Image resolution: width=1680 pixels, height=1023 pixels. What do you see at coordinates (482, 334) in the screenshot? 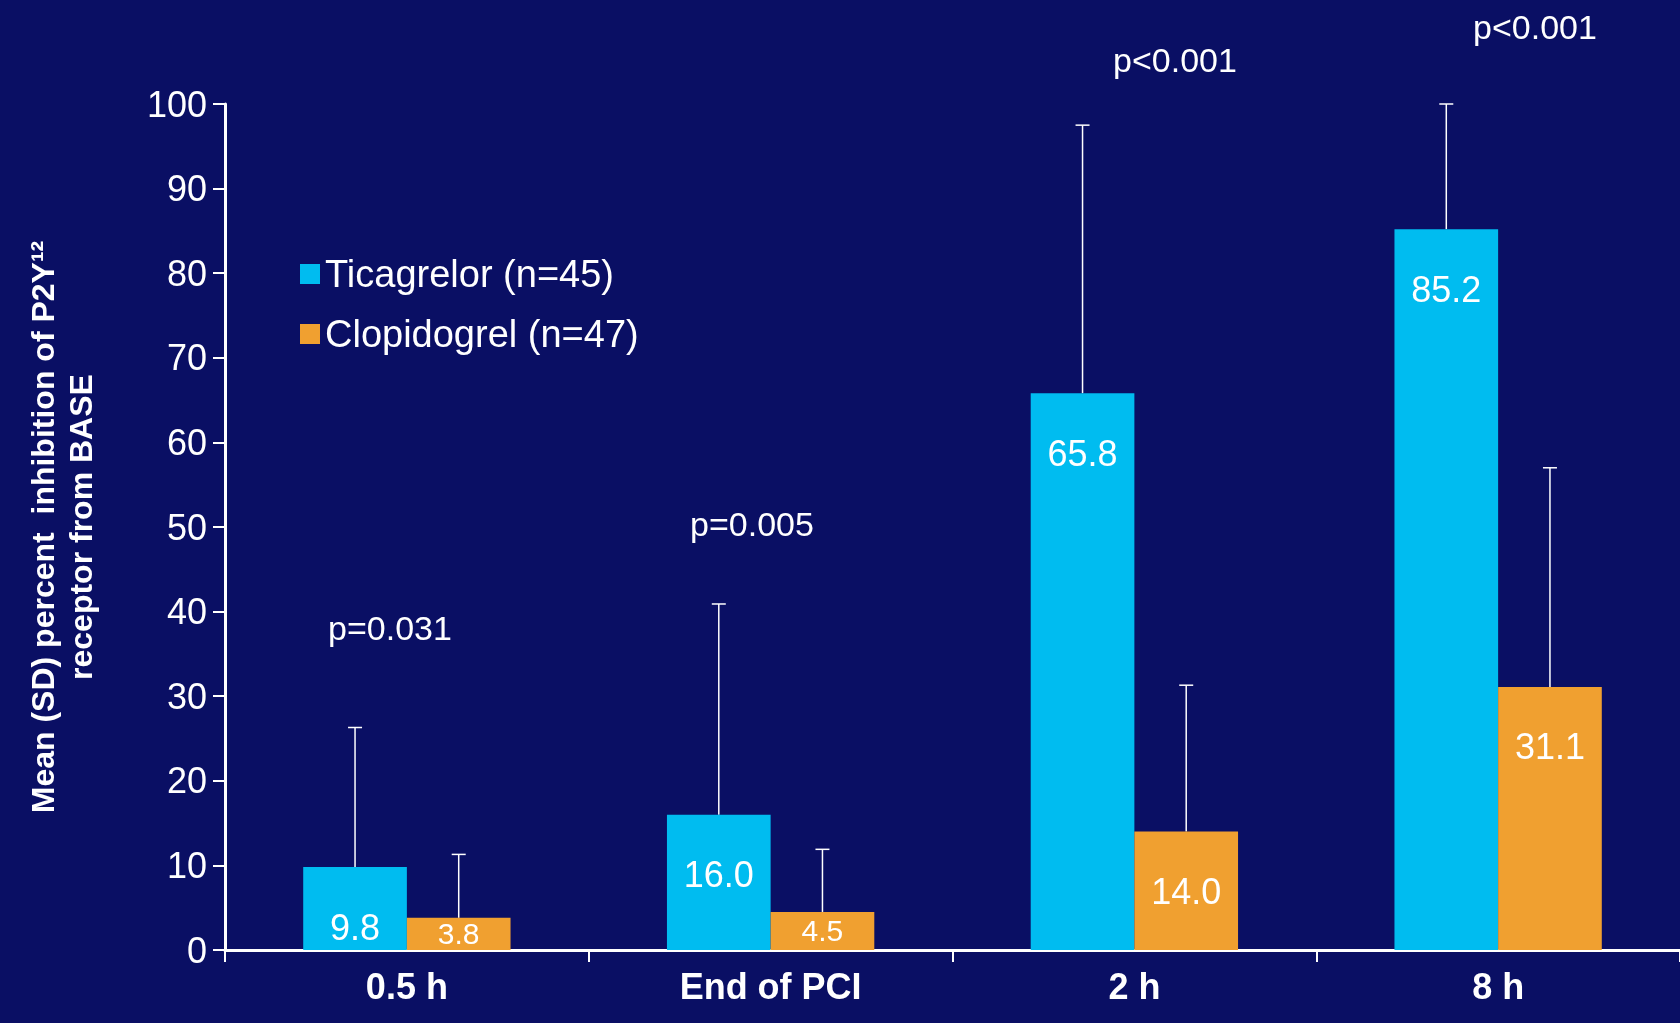
I see `legend-label: Clopidogrel (n=47)` at bounding box center [482, 334].